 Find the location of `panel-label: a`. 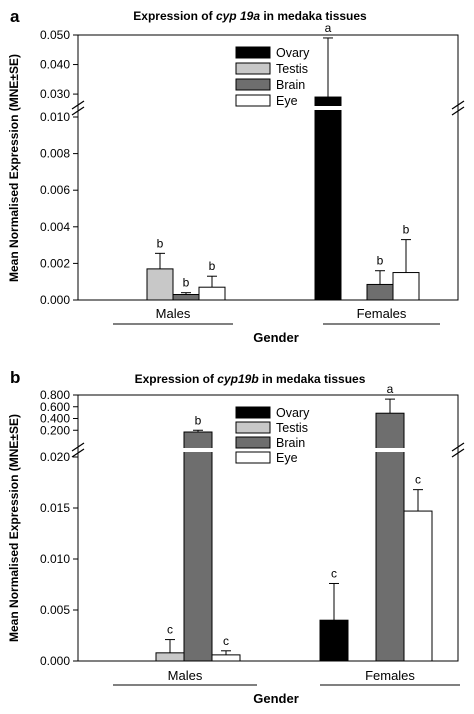

panel-label: a is located at coordinates (15, 16).